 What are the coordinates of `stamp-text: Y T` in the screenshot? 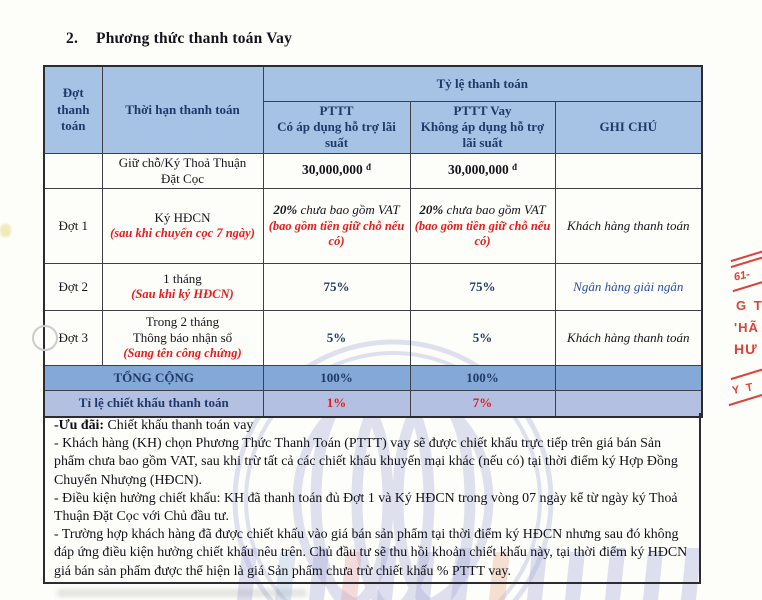 It's located at (743, 389).